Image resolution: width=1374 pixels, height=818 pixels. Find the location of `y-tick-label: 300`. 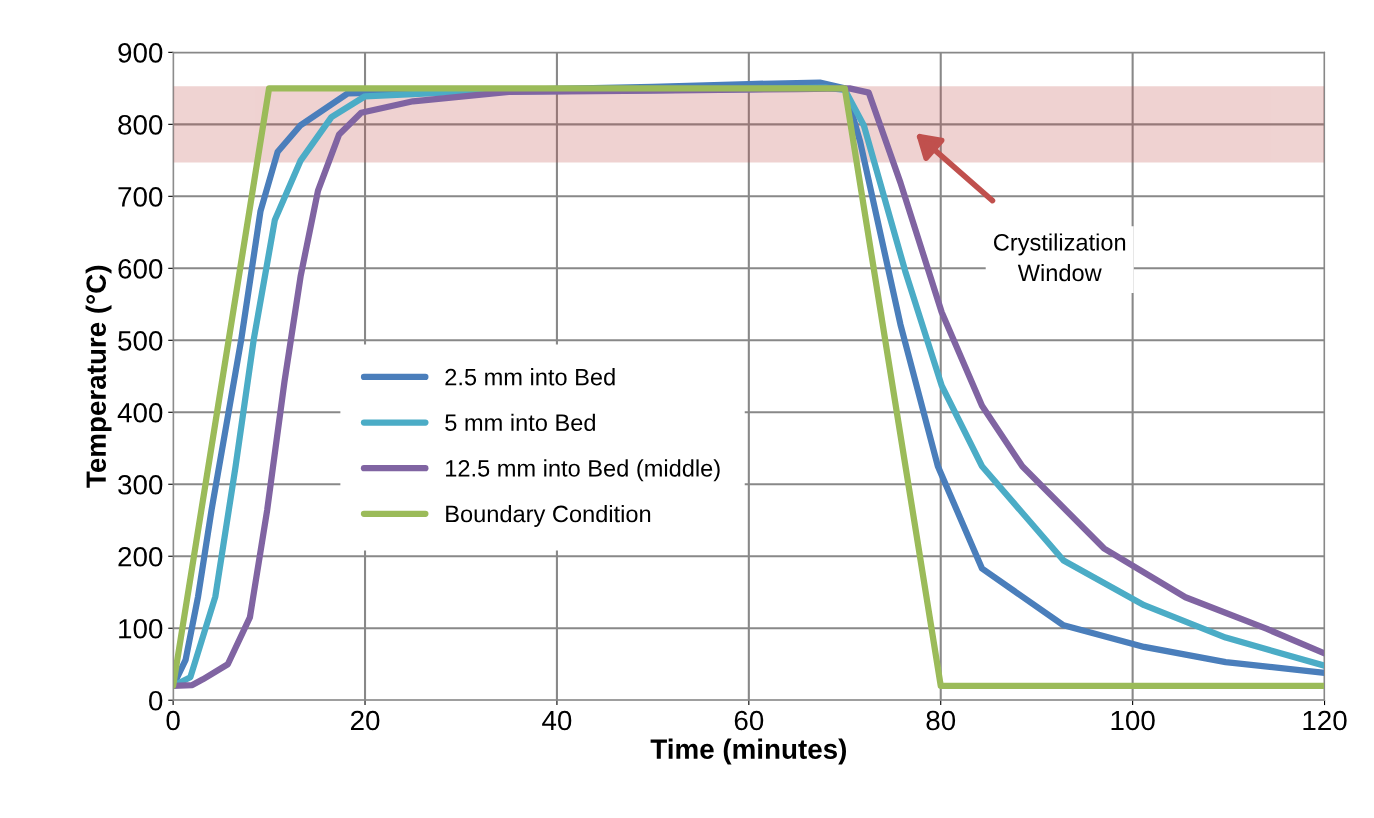

y-tick-label: 300 is located at coordinates (140, 484).